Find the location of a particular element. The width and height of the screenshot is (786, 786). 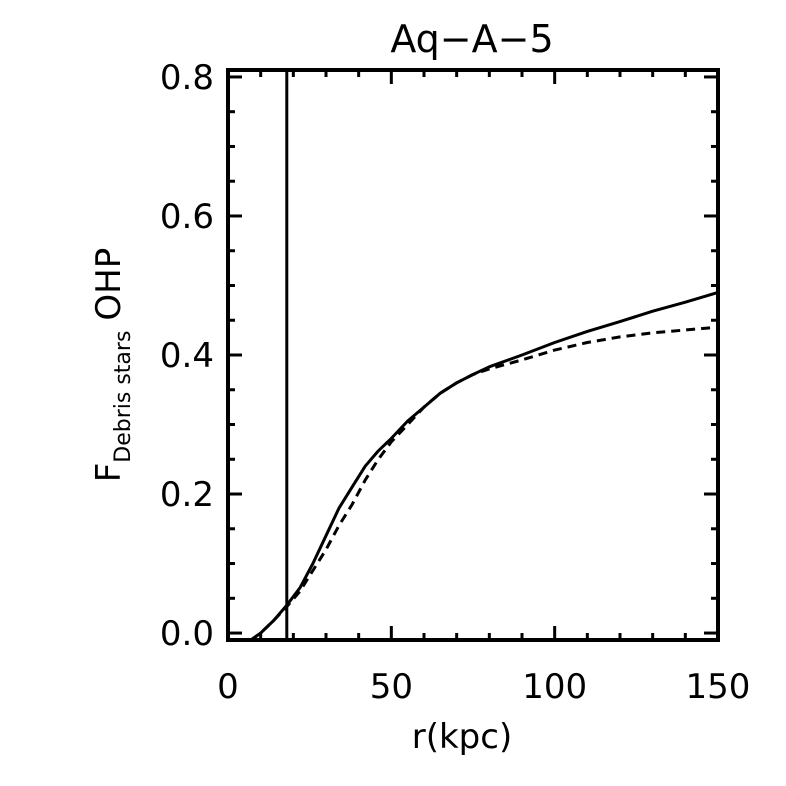

y-axis-label-suffix: OHP is located at coordinates (109, 284).